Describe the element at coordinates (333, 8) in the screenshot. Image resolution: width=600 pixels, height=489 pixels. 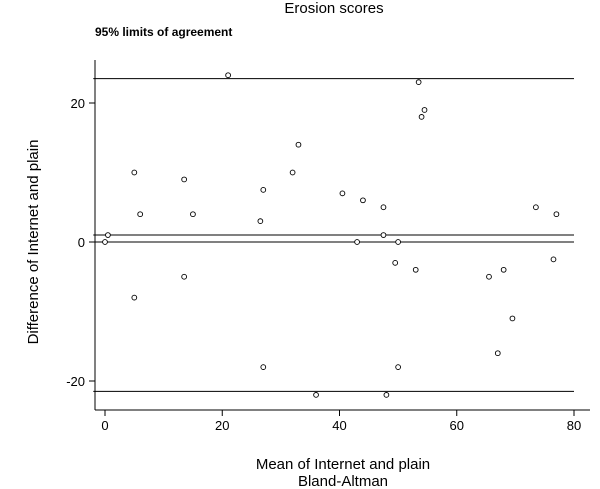
I see `chart-title: Erosion scores` at that location.